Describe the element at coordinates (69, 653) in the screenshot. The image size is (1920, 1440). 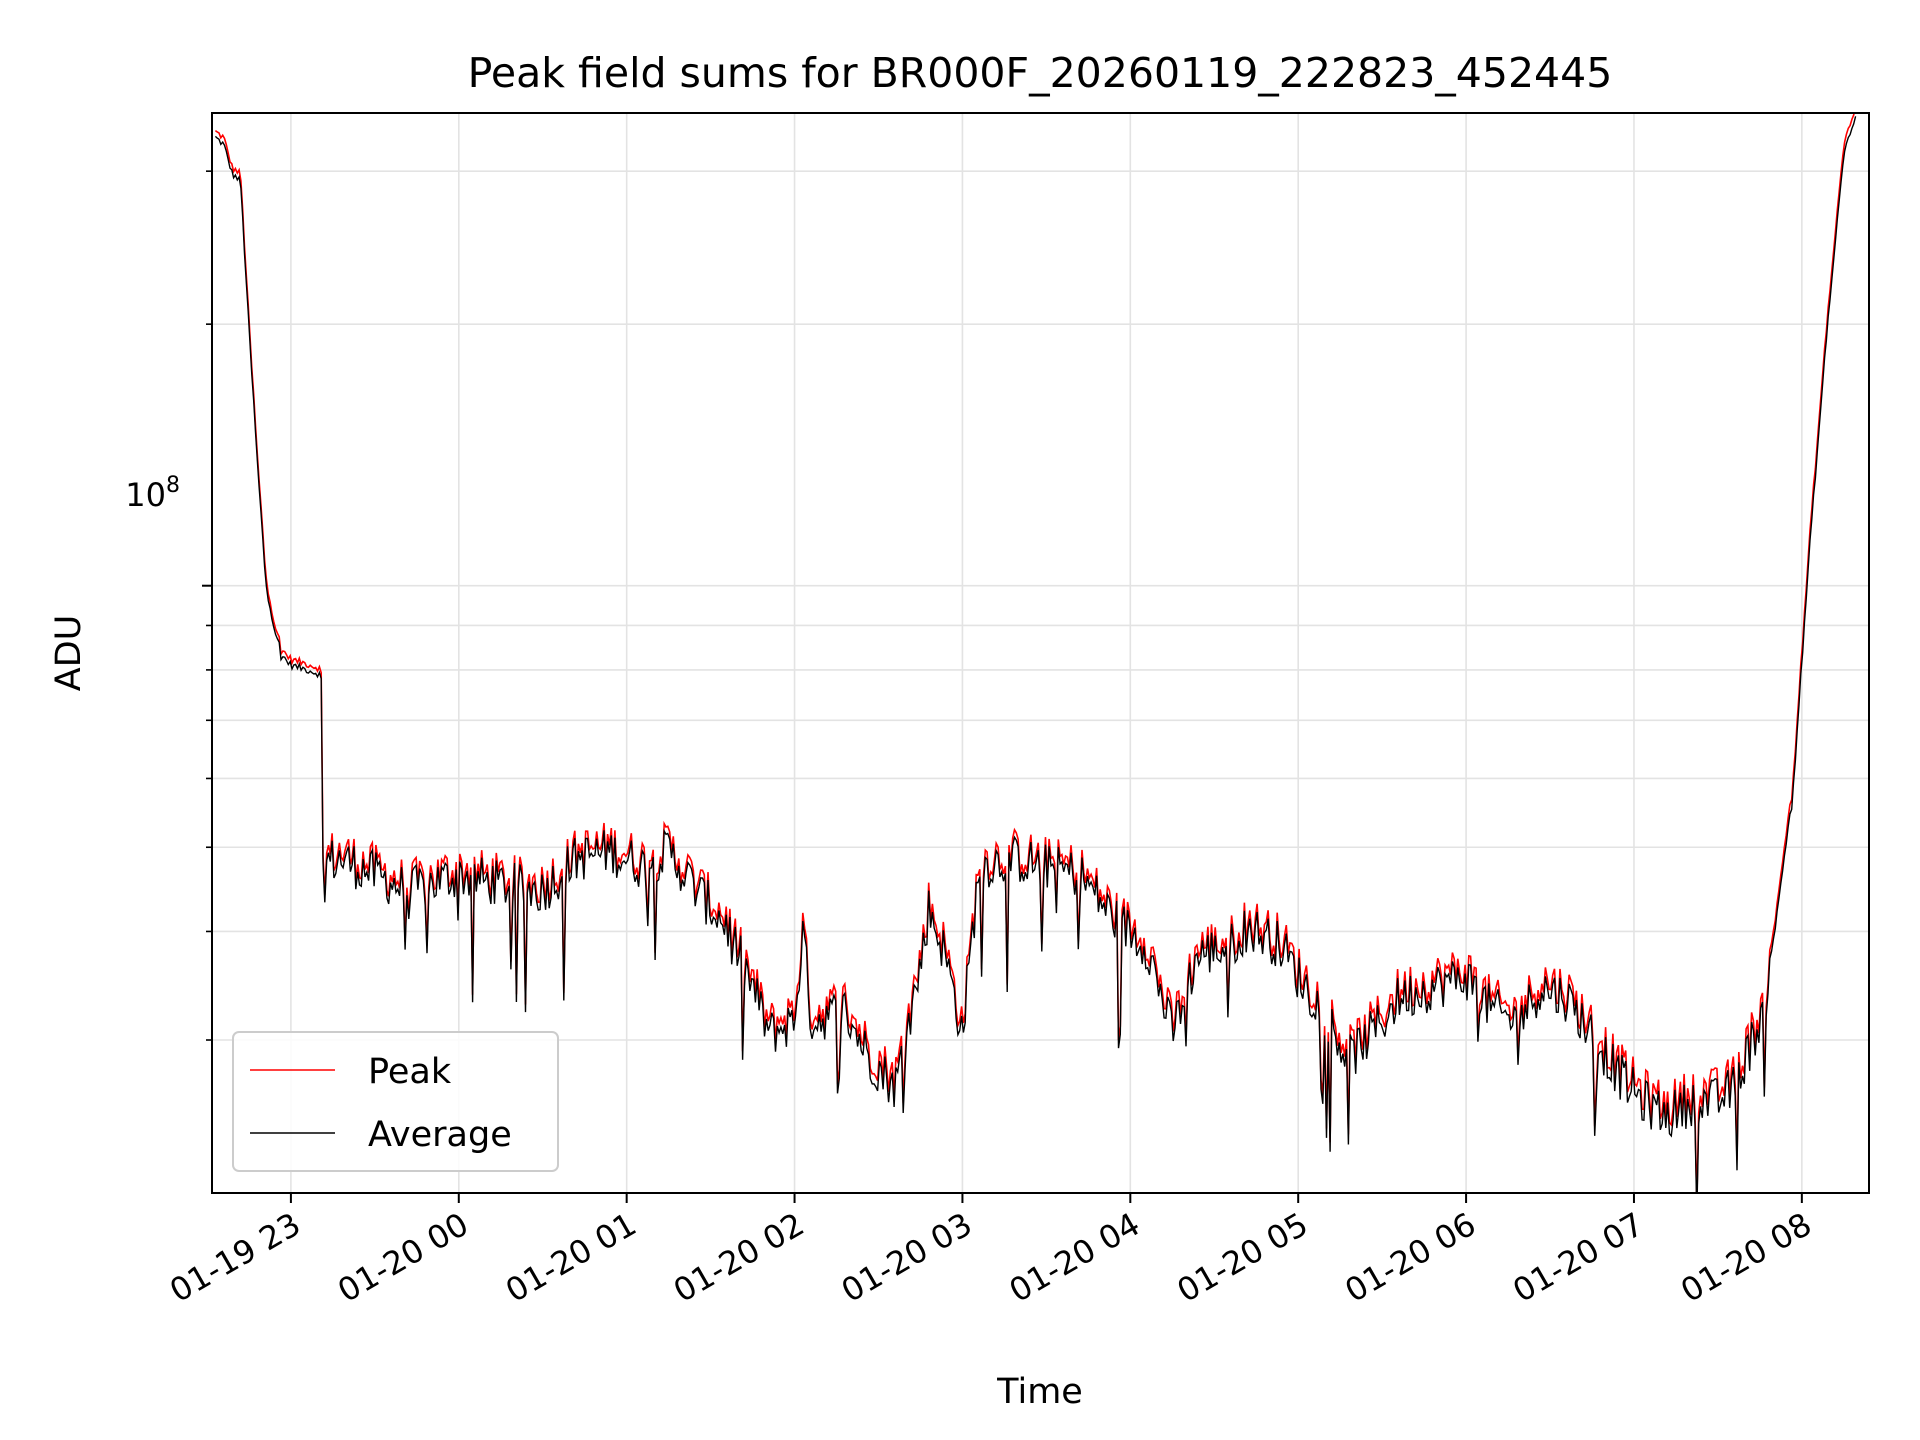
I see `y-axis-label: ADU` at that location.